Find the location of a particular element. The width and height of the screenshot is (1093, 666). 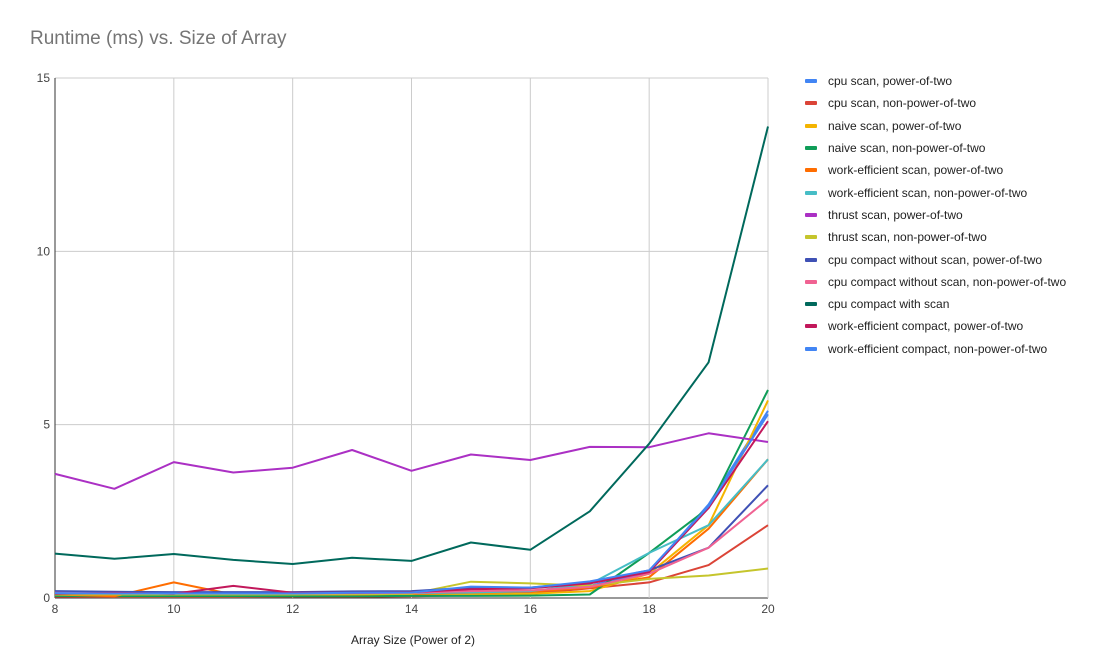

legend-item: naive scan, power-of-two is located at coordinates (935, 126).